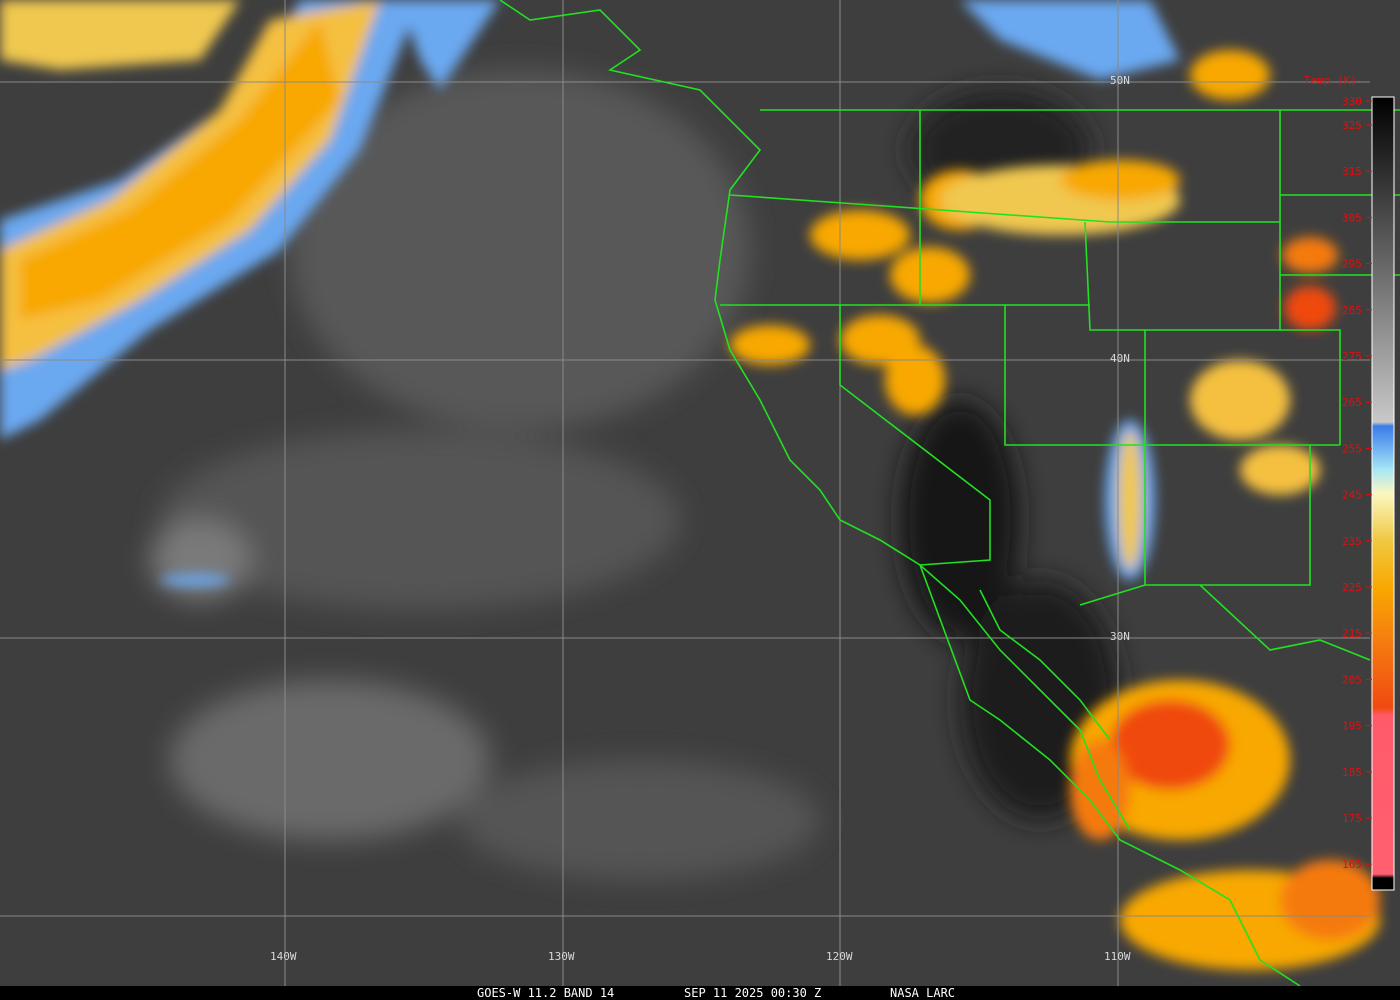  I want to click on legend-title: Temp (K), so click(1330, 80).